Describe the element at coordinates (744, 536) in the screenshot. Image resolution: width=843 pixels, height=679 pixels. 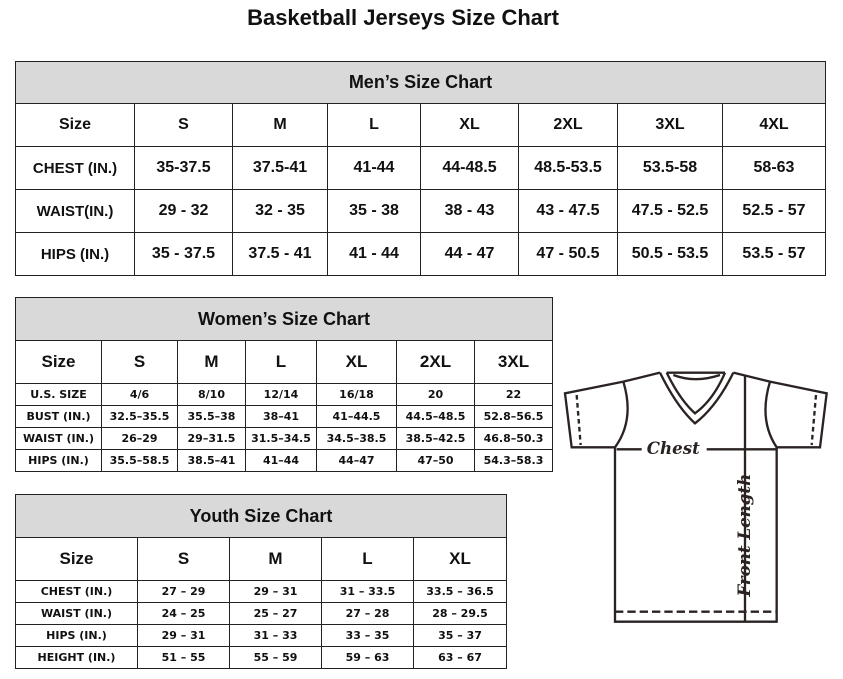
I see `front-length-label: Front Length` at that location.